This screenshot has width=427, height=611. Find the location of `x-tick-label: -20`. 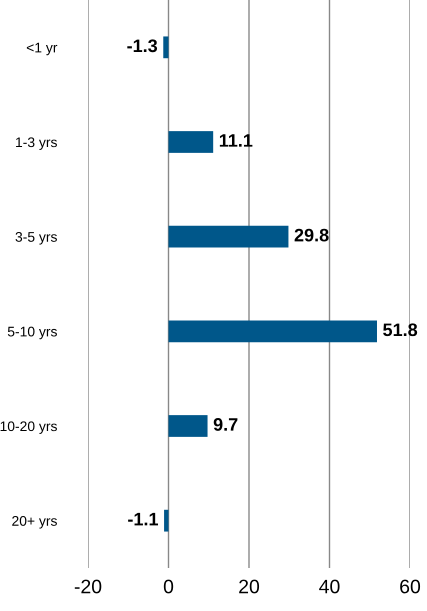

x-tick-label: -20 is located at coordinates (88, 587).